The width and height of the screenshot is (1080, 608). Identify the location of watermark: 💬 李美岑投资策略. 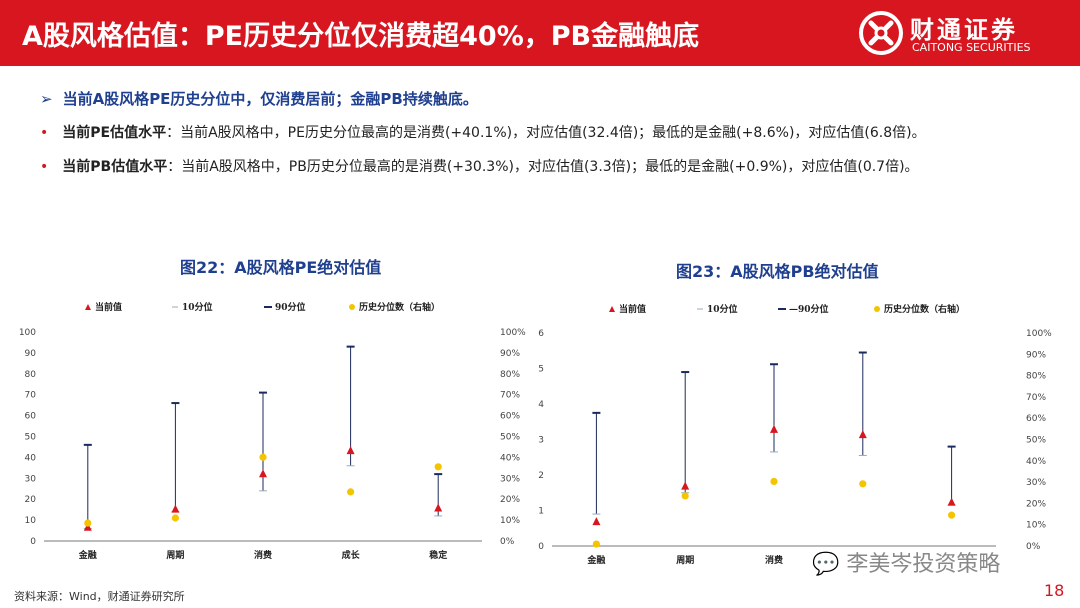
(906, 562).